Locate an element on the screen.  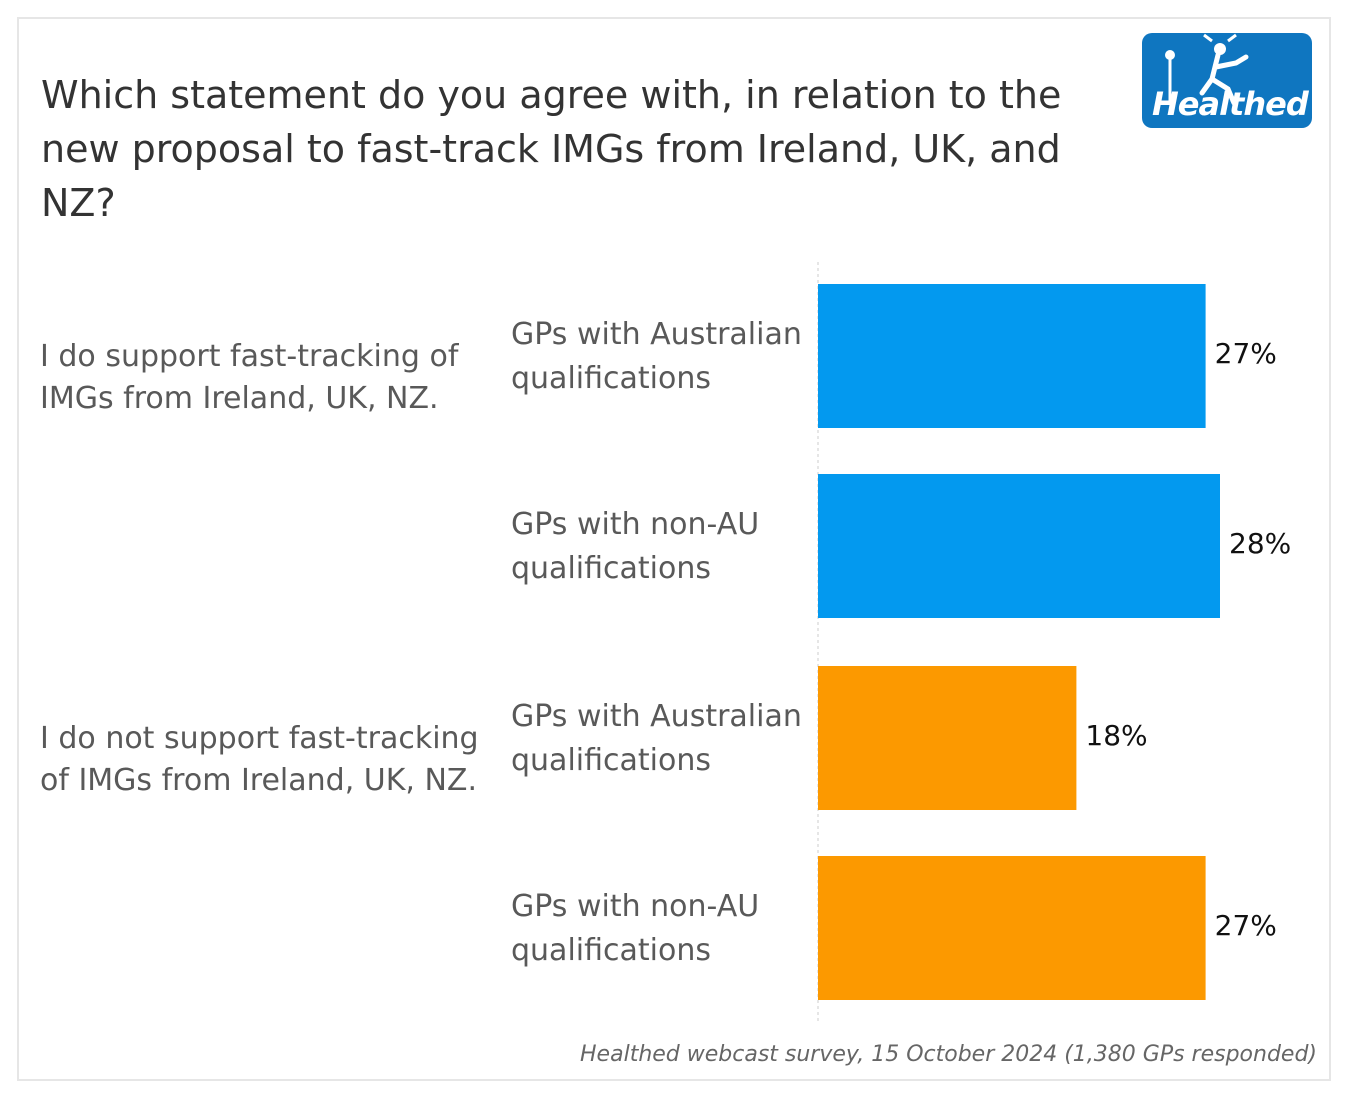
value-label: 28% is located at coordinates (1260, 543).